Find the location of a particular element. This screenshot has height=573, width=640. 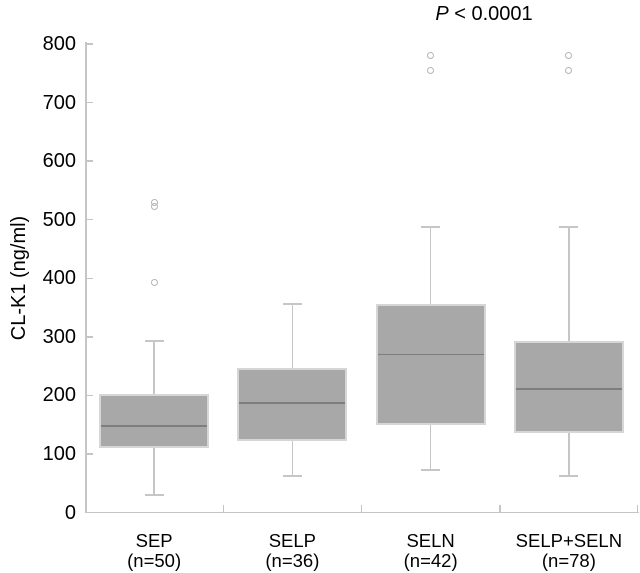

x-axis-end-tick is located at coordinates (637, 508).